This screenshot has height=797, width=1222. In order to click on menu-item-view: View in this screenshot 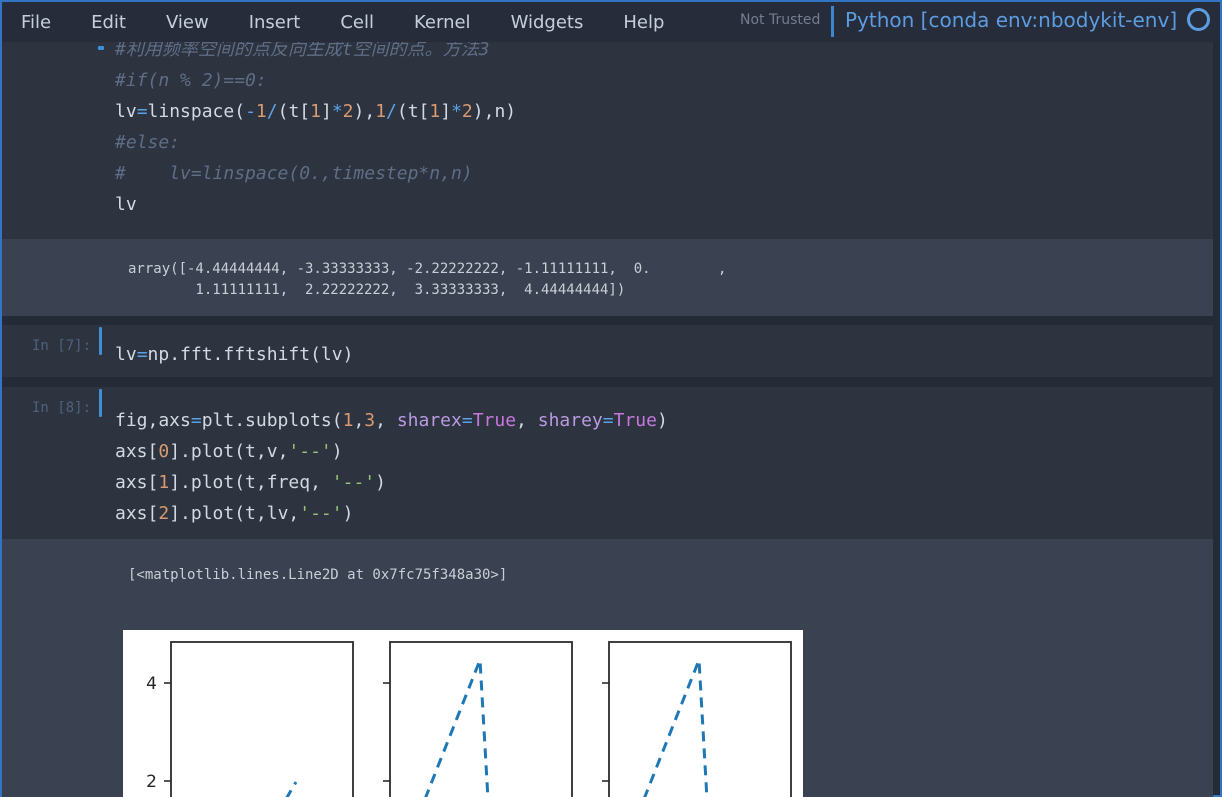, I will do `click(187, 22)`.